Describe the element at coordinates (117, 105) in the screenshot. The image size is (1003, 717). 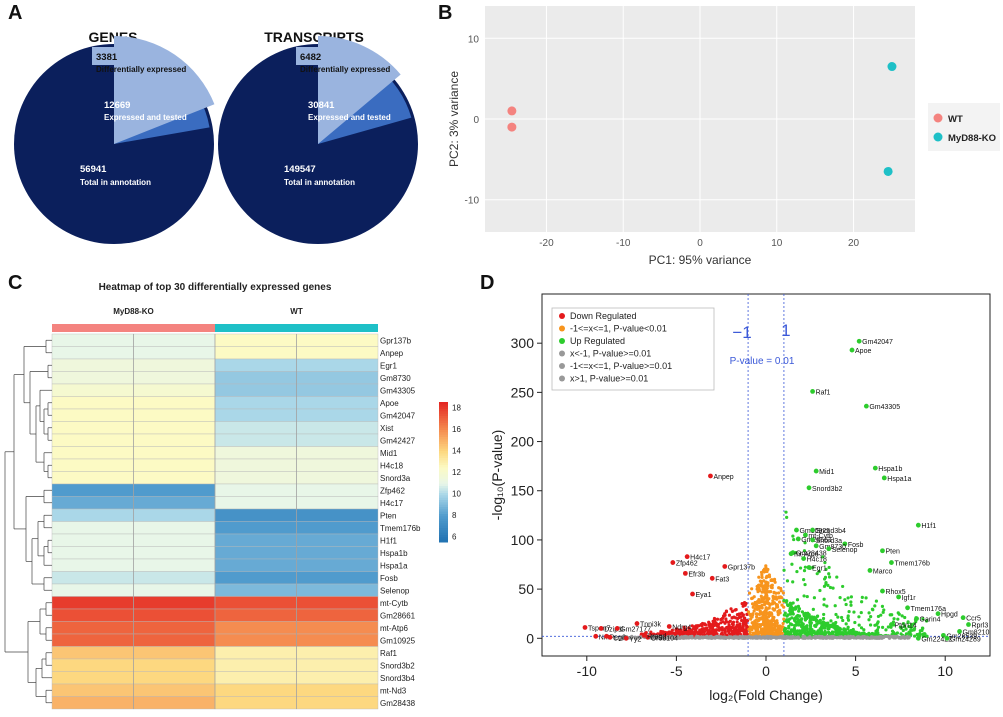
I see `pie-label-value: 12669` at that location.